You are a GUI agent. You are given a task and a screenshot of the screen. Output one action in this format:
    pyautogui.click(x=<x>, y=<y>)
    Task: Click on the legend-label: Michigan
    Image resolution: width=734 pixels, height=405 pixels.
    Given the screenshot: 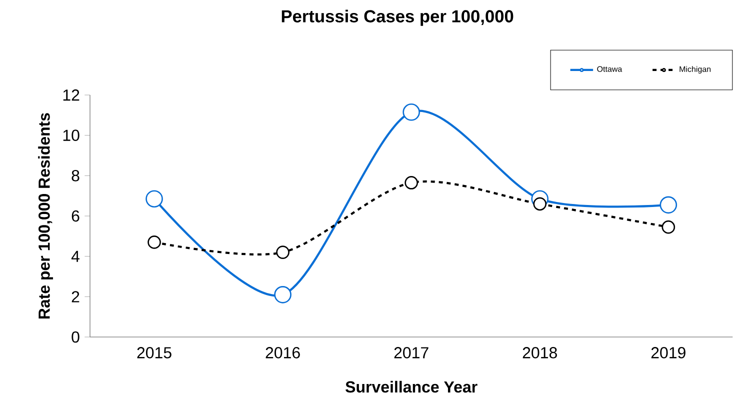 What is the action you would take?
    pyautogui.click(x=695, y=70)
    